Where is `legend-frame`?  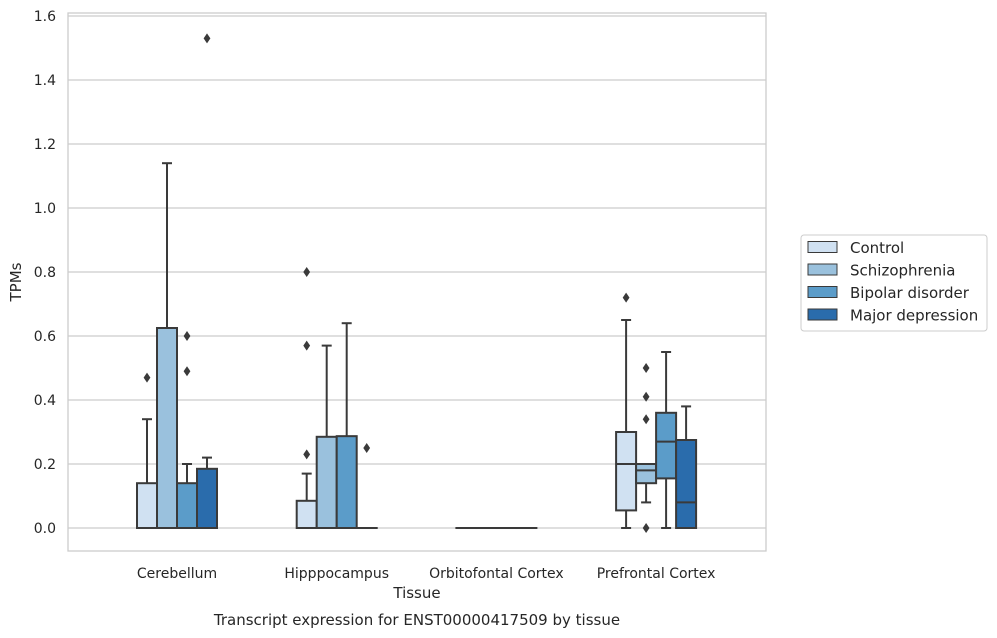 legend-frame is located at coordinates (894, 283).